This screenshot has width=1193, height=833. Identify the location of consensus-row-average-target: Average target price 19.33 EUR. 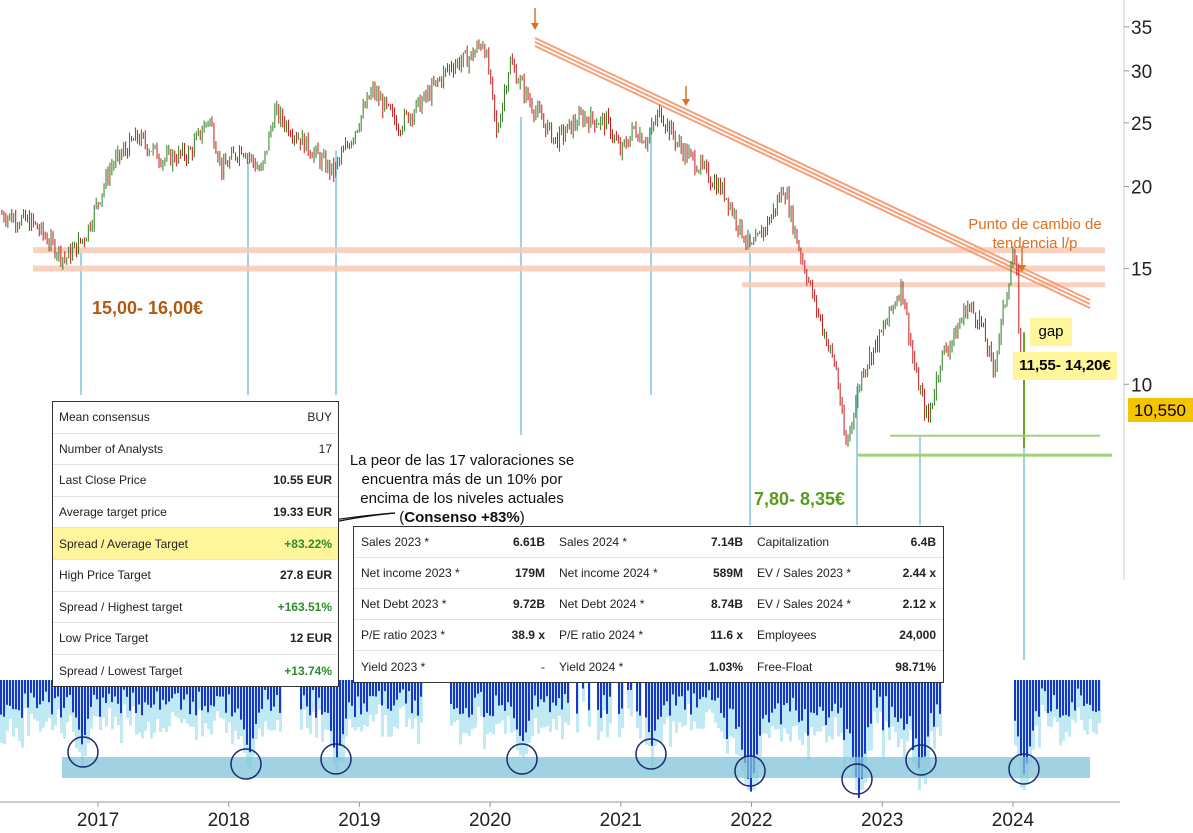
(195, 513).